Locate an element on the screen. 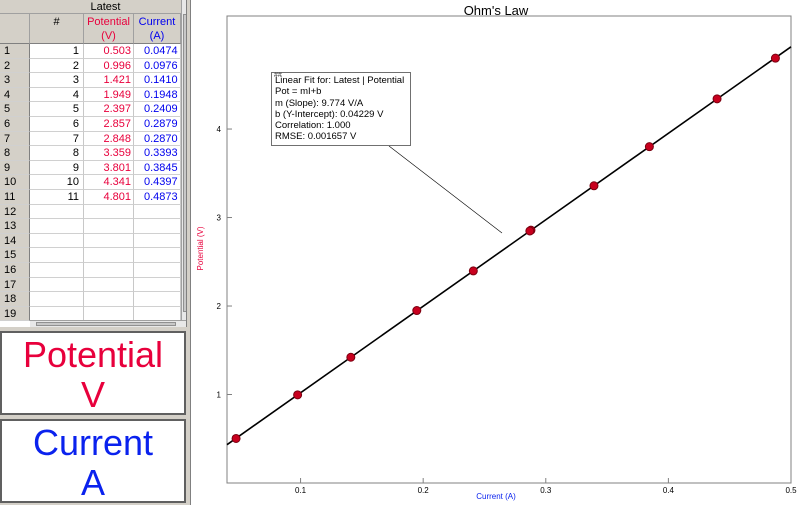  table-row: 14 is located at coordinates (90, 241).